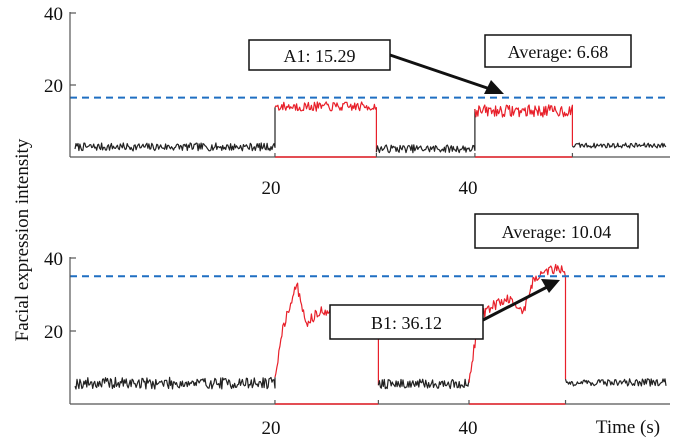 This screenshot has height=441, width=683. I want to click on annotation-label-bottom-average: Average: 10.04, so click(557, 232).